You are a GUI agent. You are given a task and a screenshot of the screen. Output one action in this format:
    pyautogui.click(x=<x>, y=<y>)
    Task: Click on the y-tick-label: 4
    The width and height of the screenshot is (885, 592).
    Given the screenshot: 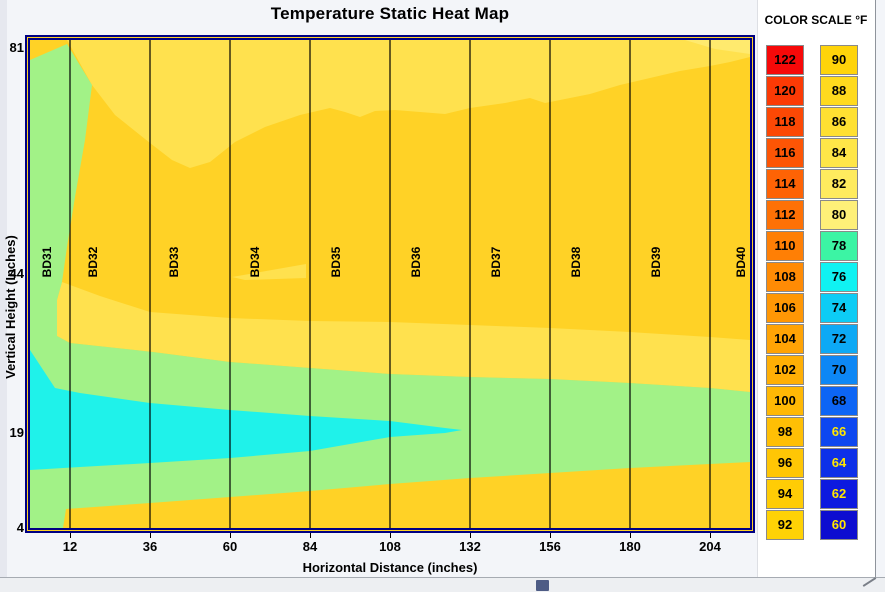 What is the action you would take?
    pyautogui.click(x=20, y=527)
    